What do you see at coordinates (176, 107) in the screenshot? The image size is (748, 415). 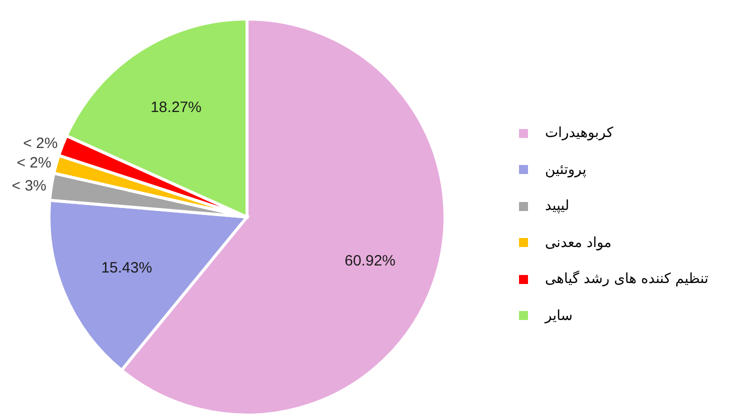 I see `data-label: 18.27%` at bounding box center [176, 107].